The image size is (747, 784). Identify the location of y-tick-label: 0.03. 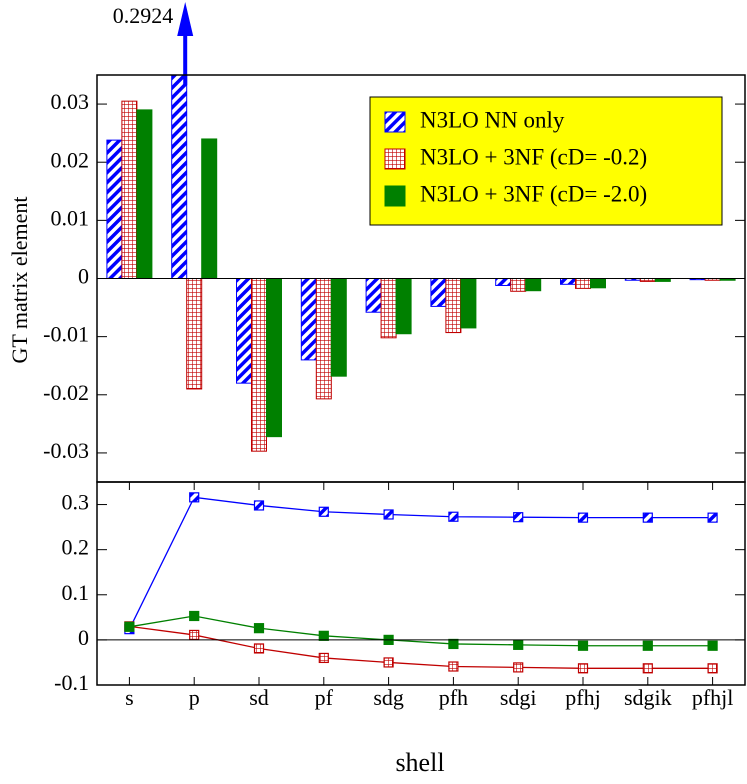
(70, 101).